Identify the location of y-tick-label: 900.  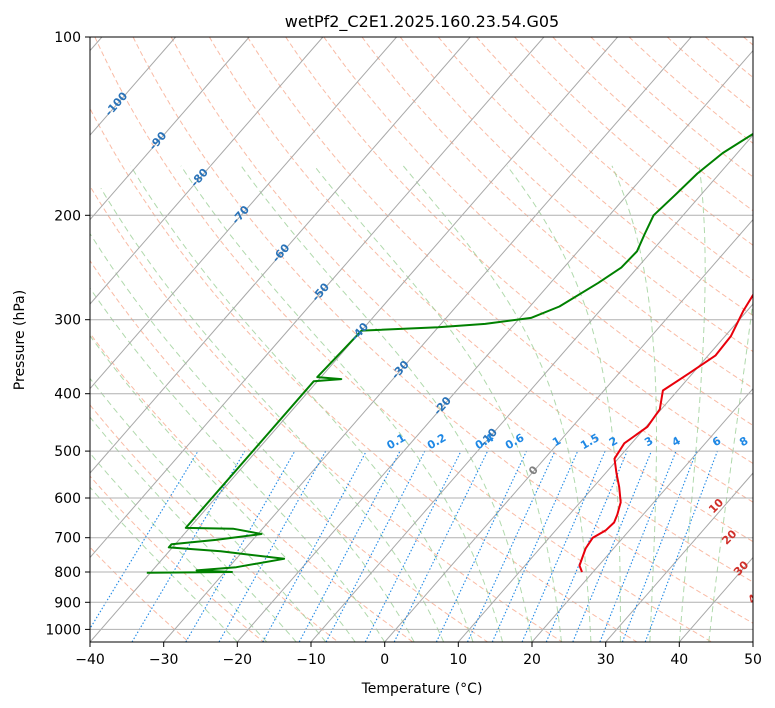
(67, 603).